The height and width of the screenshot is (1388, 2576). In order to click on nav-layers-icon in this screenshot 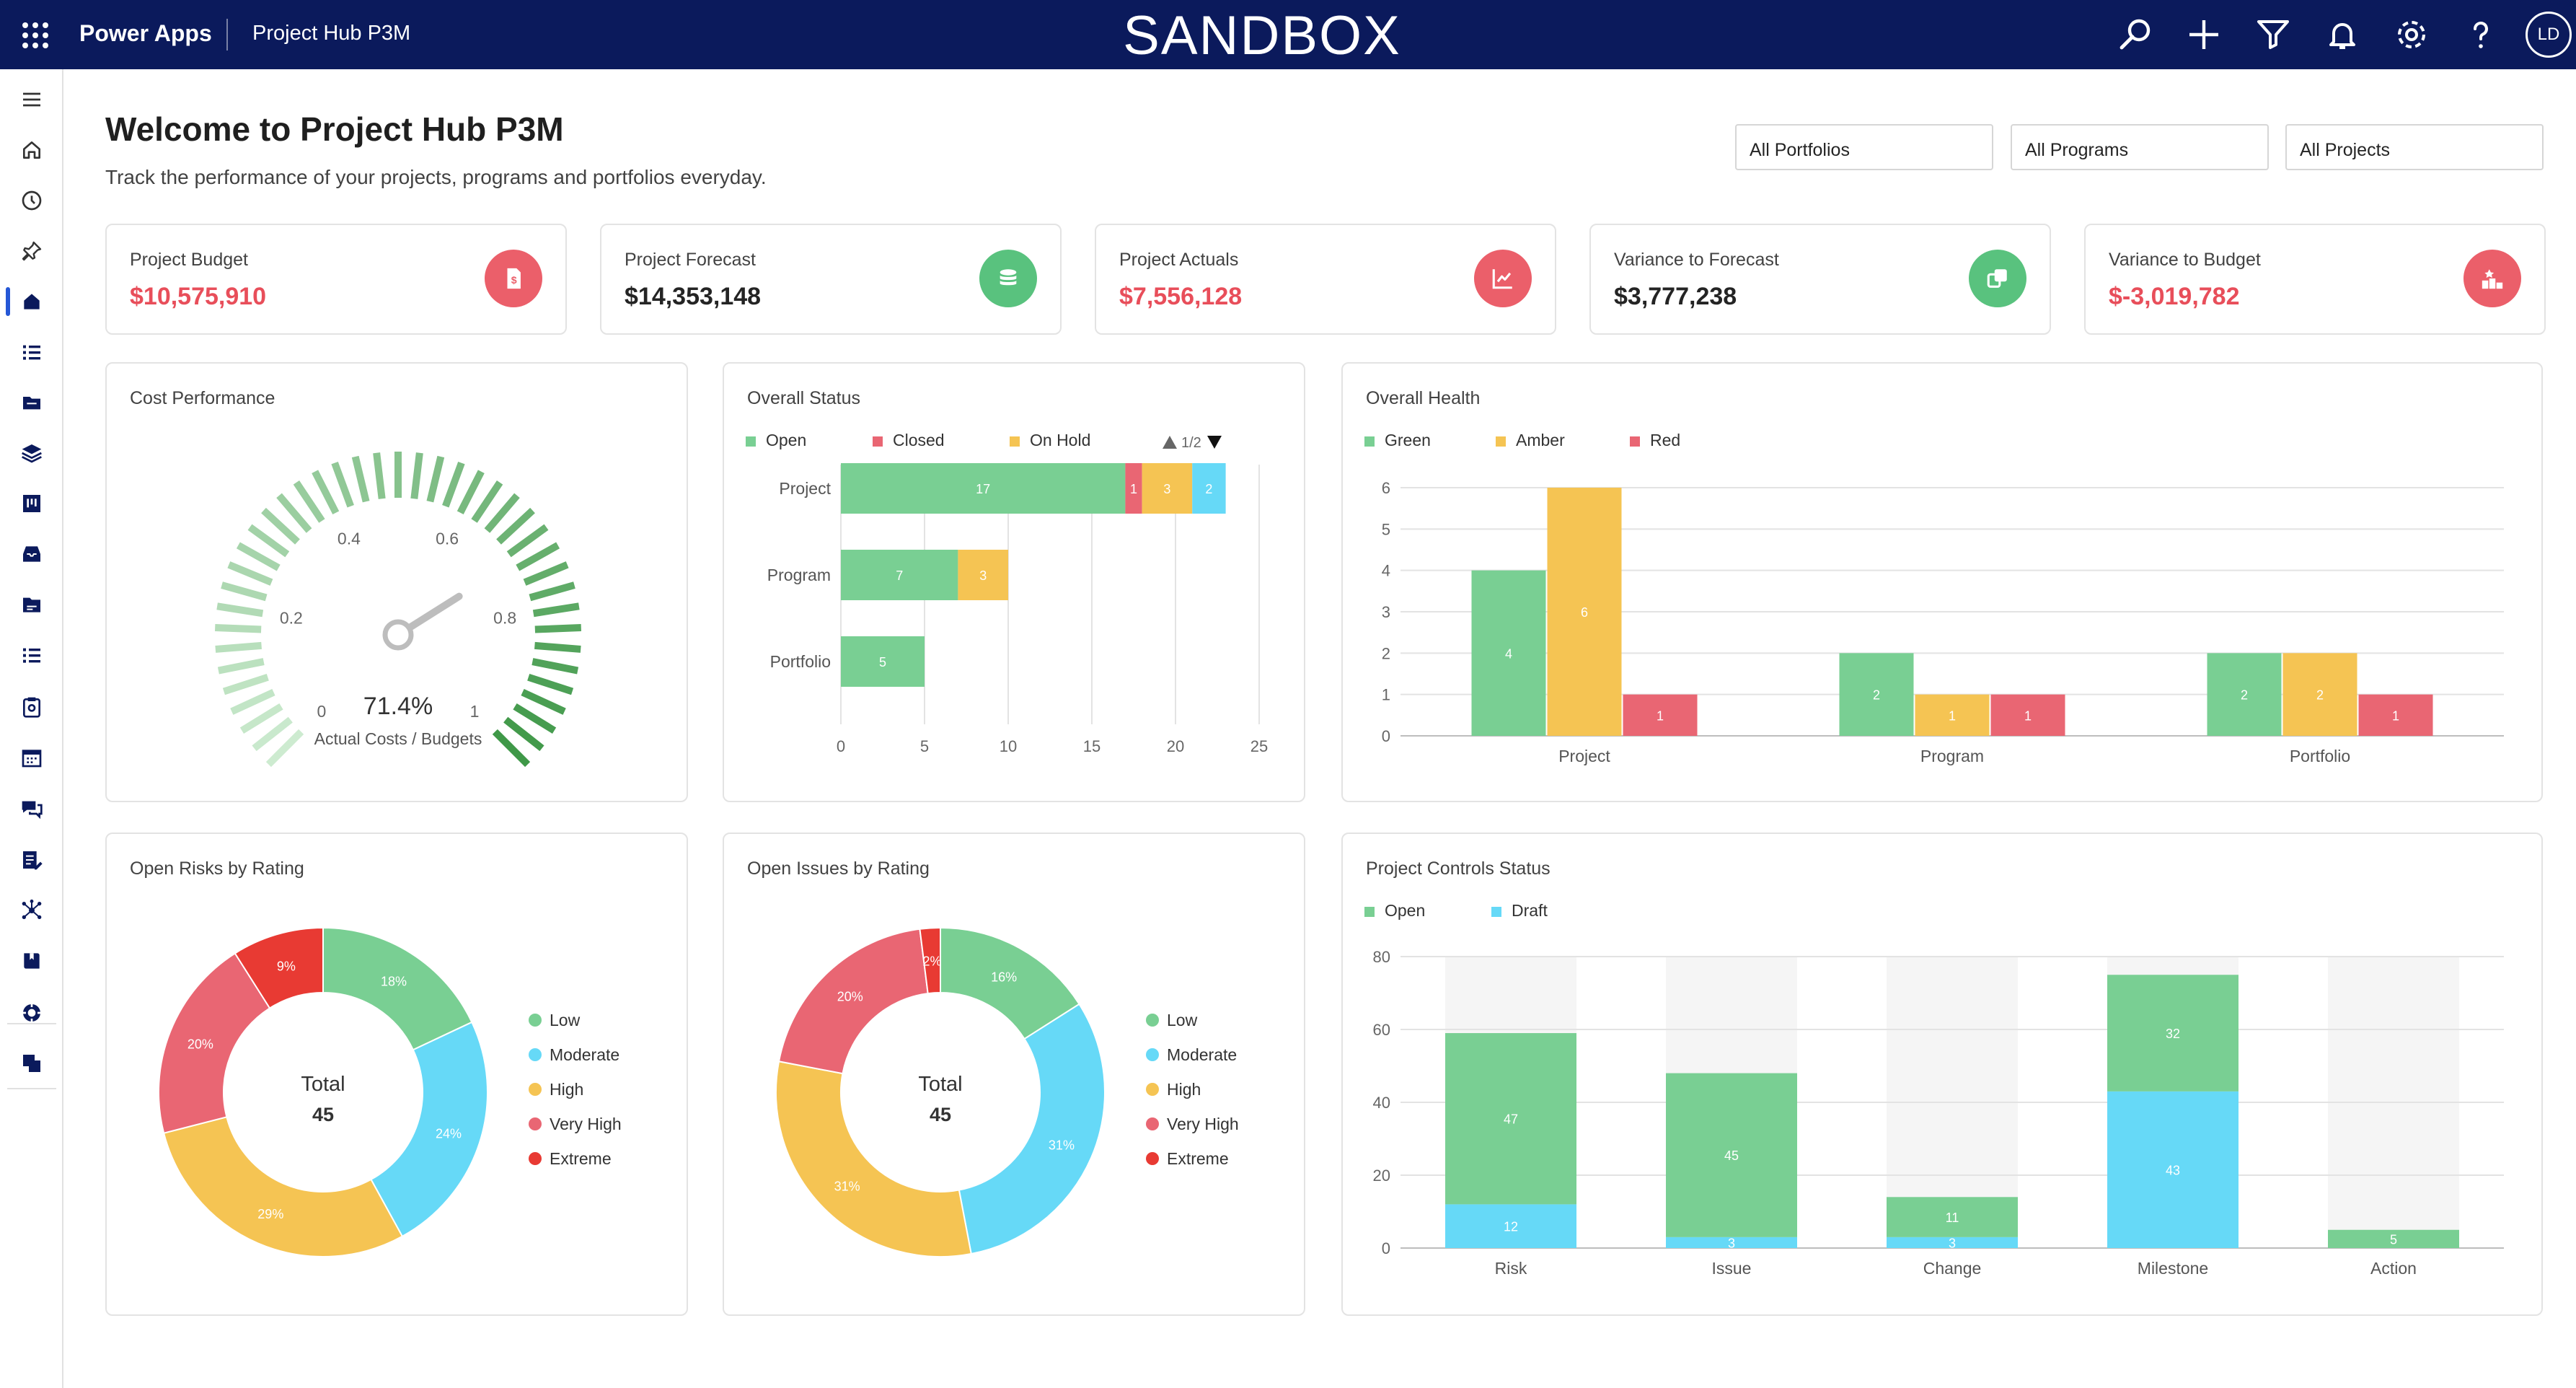, I will do `click(31, 453)`.